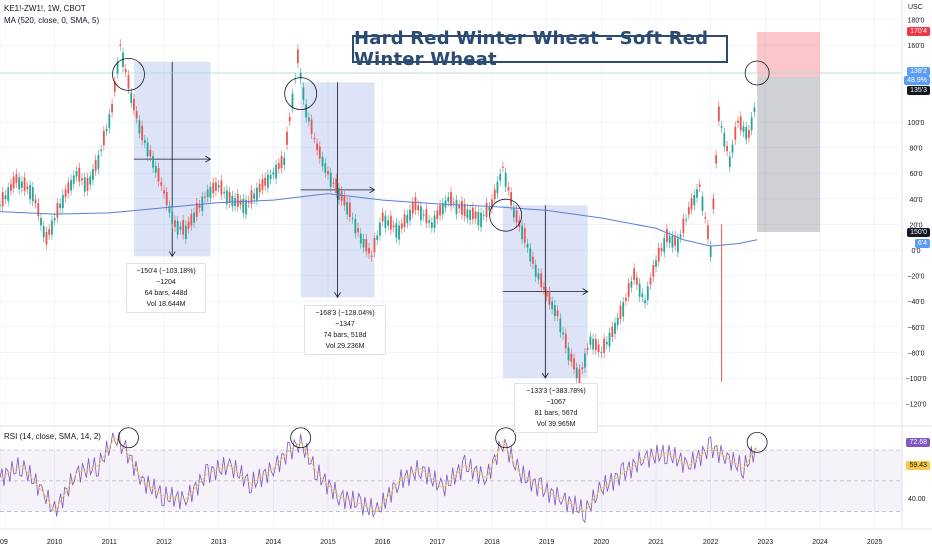 The width and height of the screenshot is (932, 550). I want to click on price-tick-label: 40'0, so click(915, 200).